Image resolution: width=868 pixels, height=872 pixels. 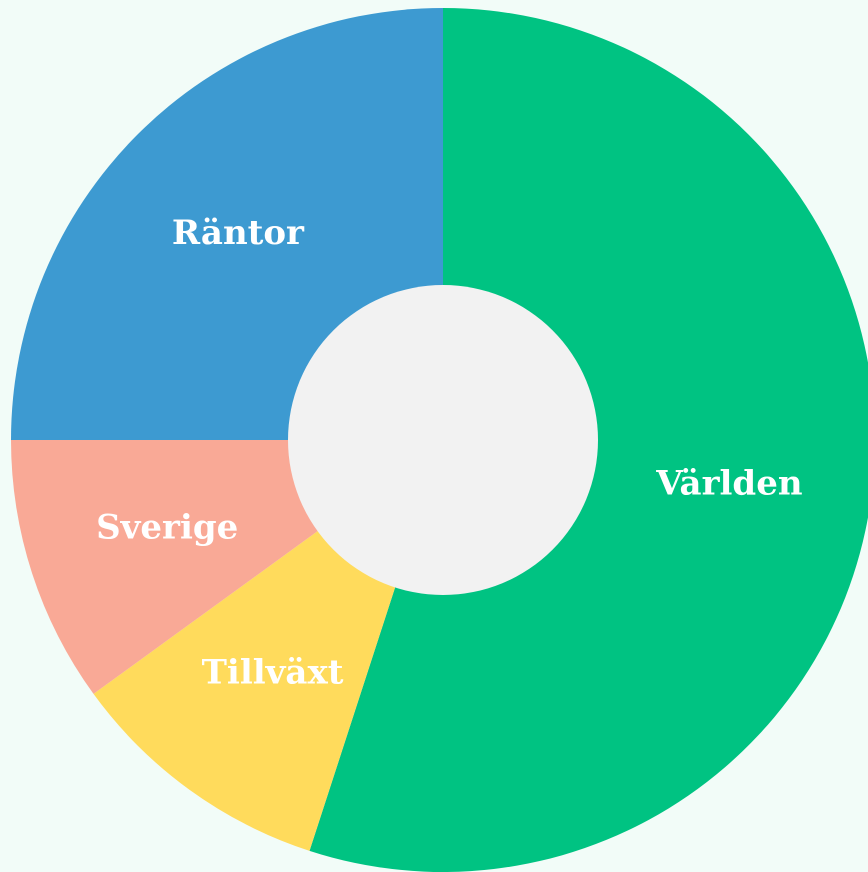 I want to click on slice-label: Tillväxt, so click(x=273, y=673).